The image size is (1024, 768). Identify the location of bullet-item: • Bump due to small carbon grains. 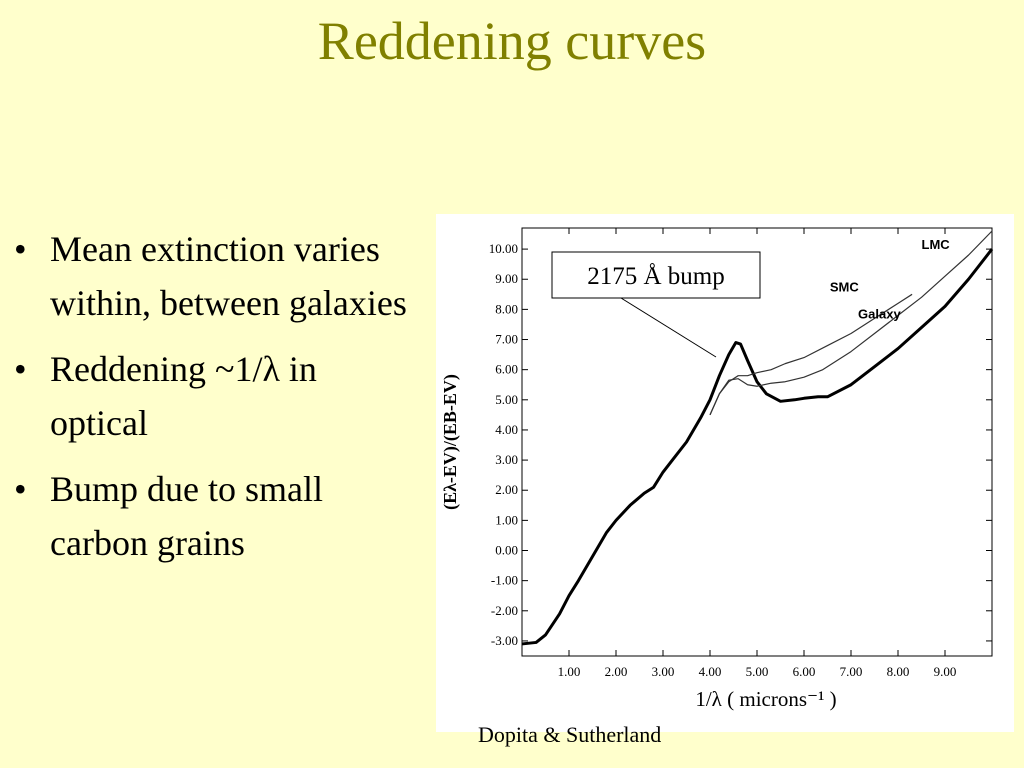
(214, 516).